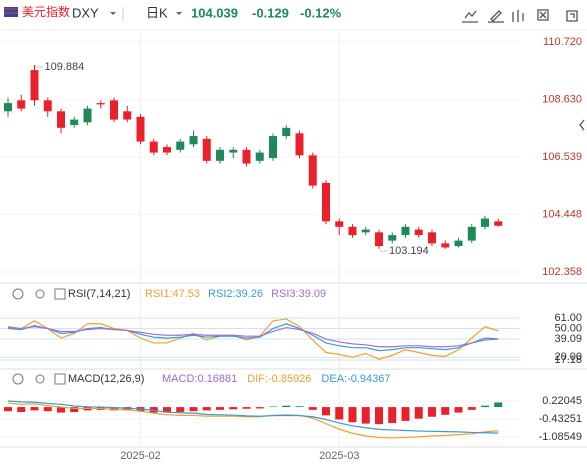 Image resolution: width=587 pixels, height=467 pixels. Describe the element at coordinates (568, 318) in the screenshot. I see `y-tick-label: 61.00` at that location.